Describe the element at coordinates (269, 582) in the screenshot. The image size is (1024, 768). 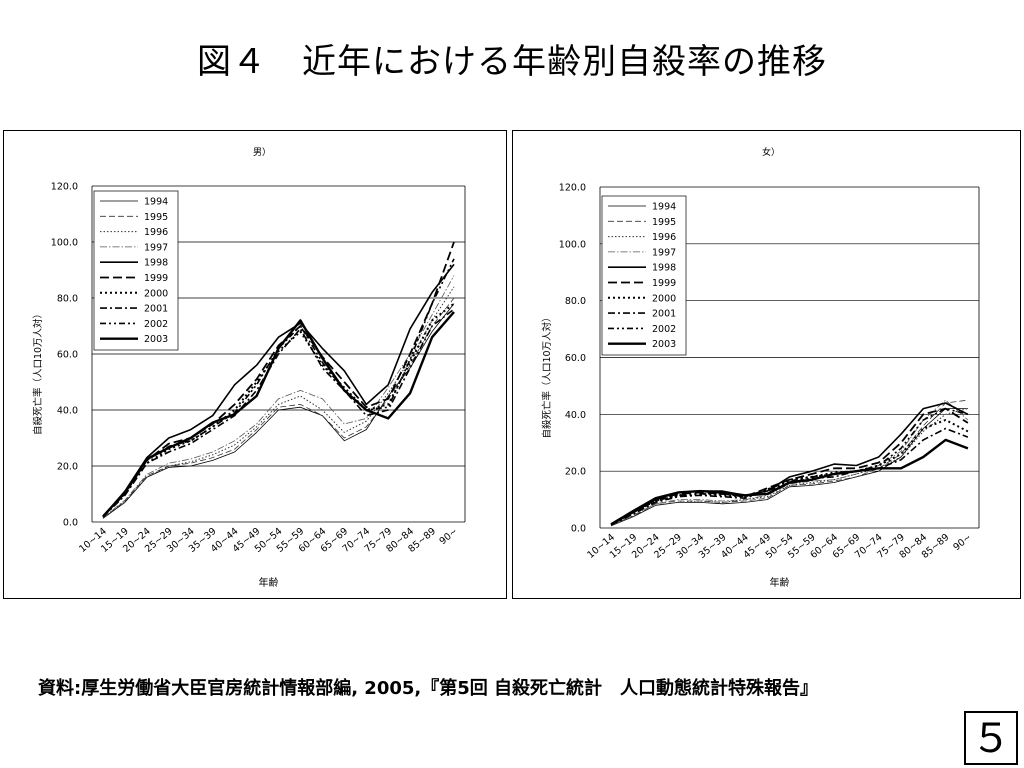
I see `male-x-axis-label: 年齢` at that location.